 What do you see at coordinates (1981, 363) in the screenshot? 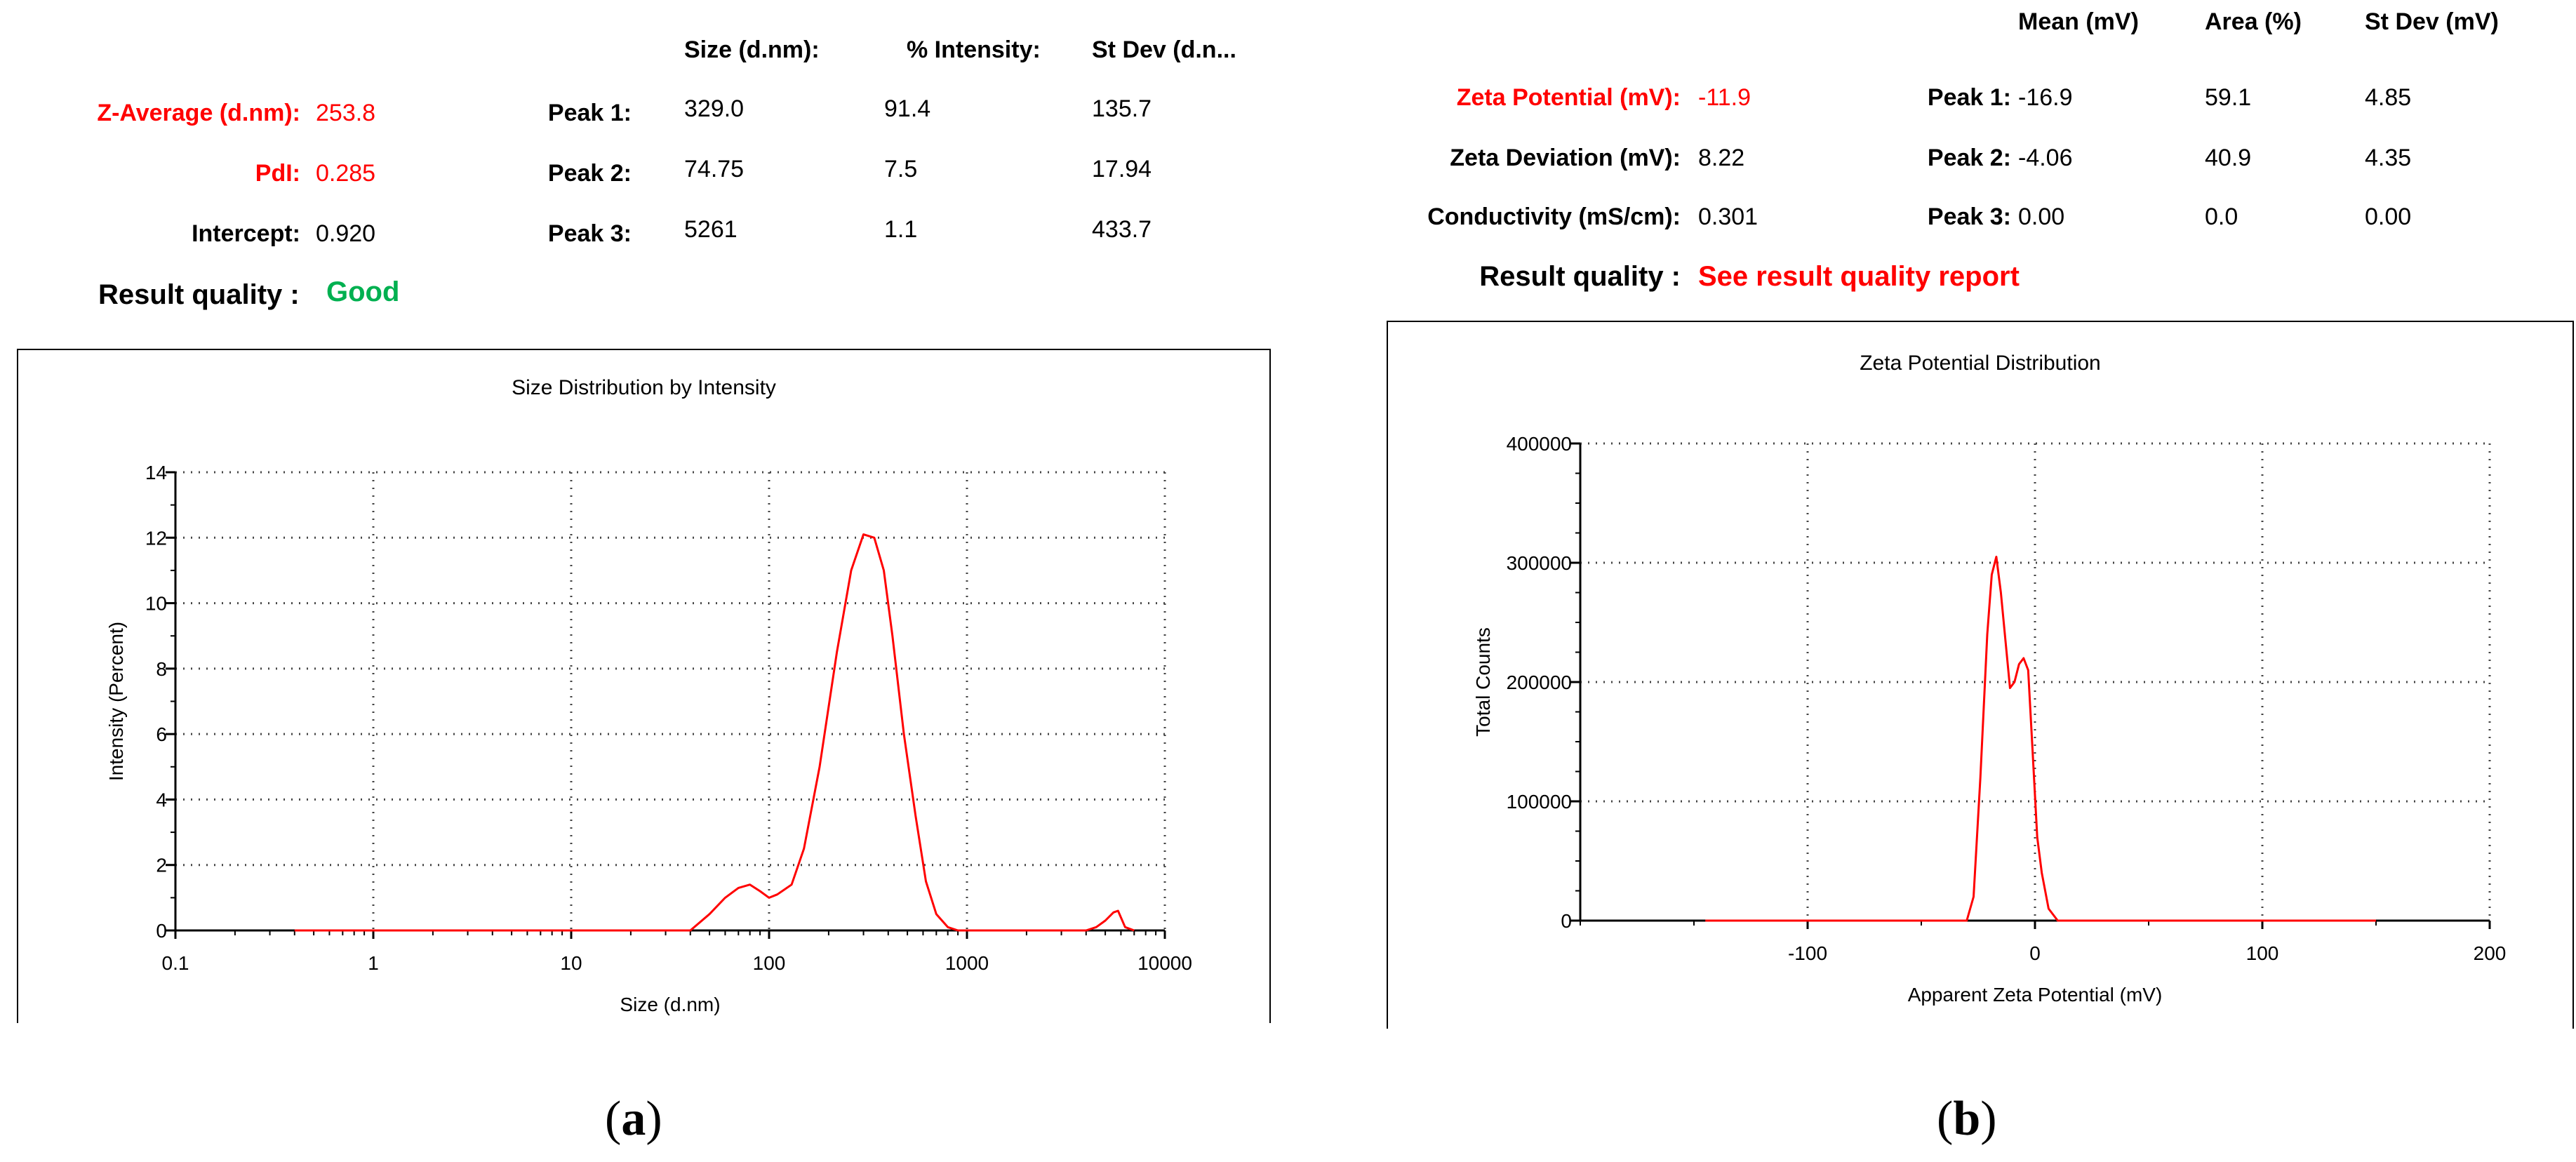
I see `chart-title: Zeta Potential Distribution` at bounding box center [1981, 363].